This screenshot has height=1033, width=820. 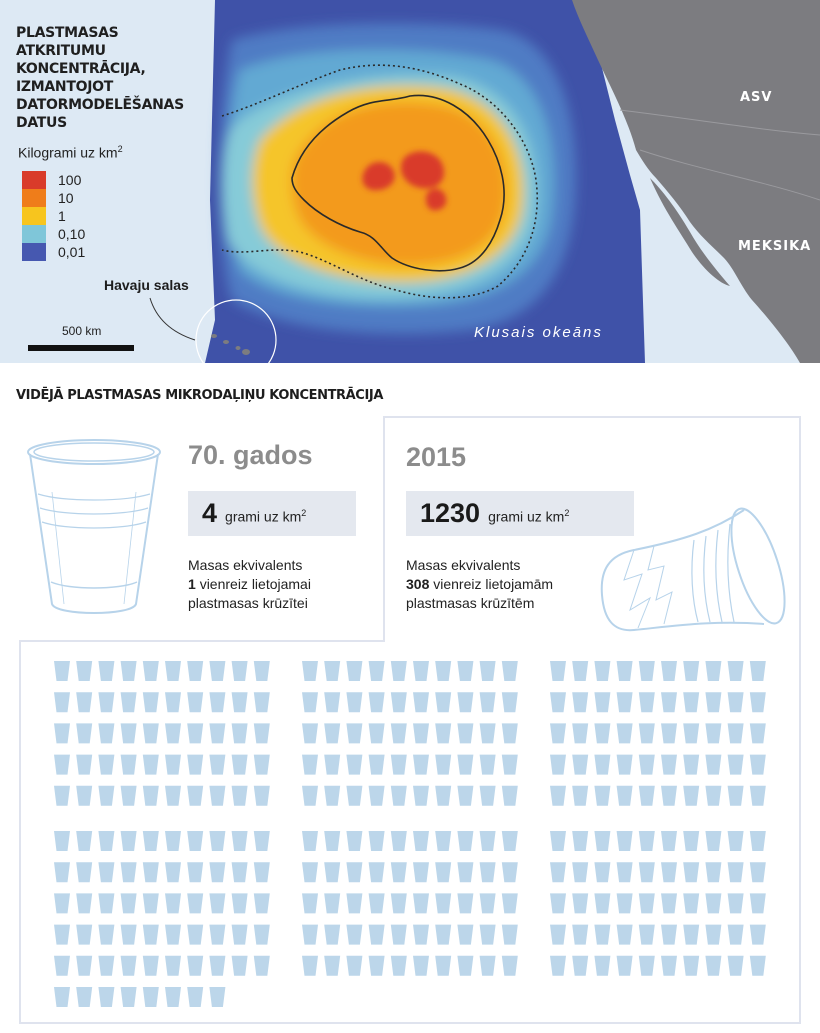 What do you see at coordinates (66, 198) in the screenshot?
I see `legend-label: 10` at bounding box center [66, 198].